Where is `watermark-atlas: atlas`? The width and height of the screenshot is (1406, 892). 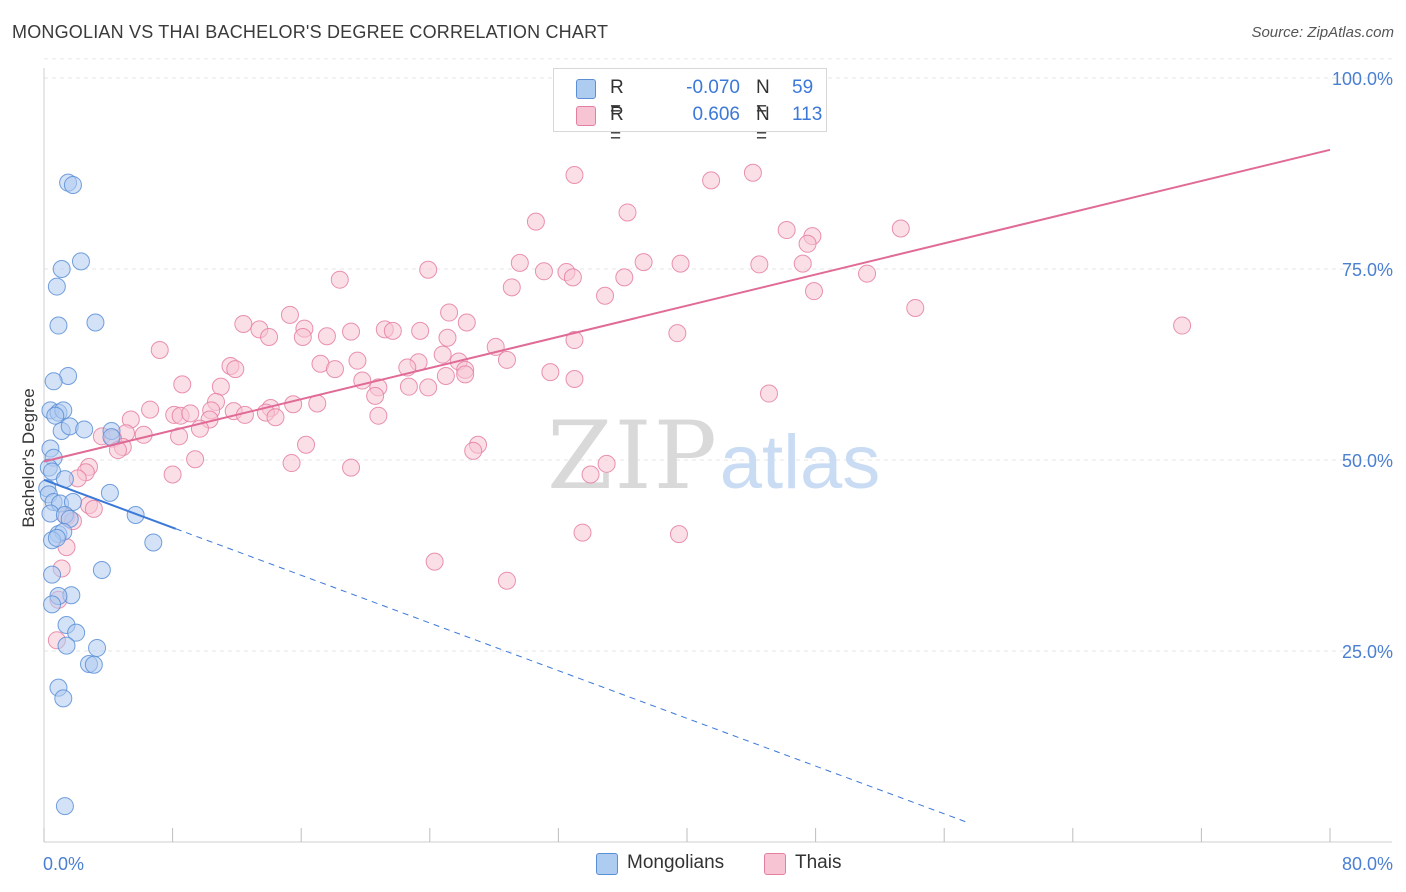
watermark-atlas: atlas is located at coordinates (800, 462).